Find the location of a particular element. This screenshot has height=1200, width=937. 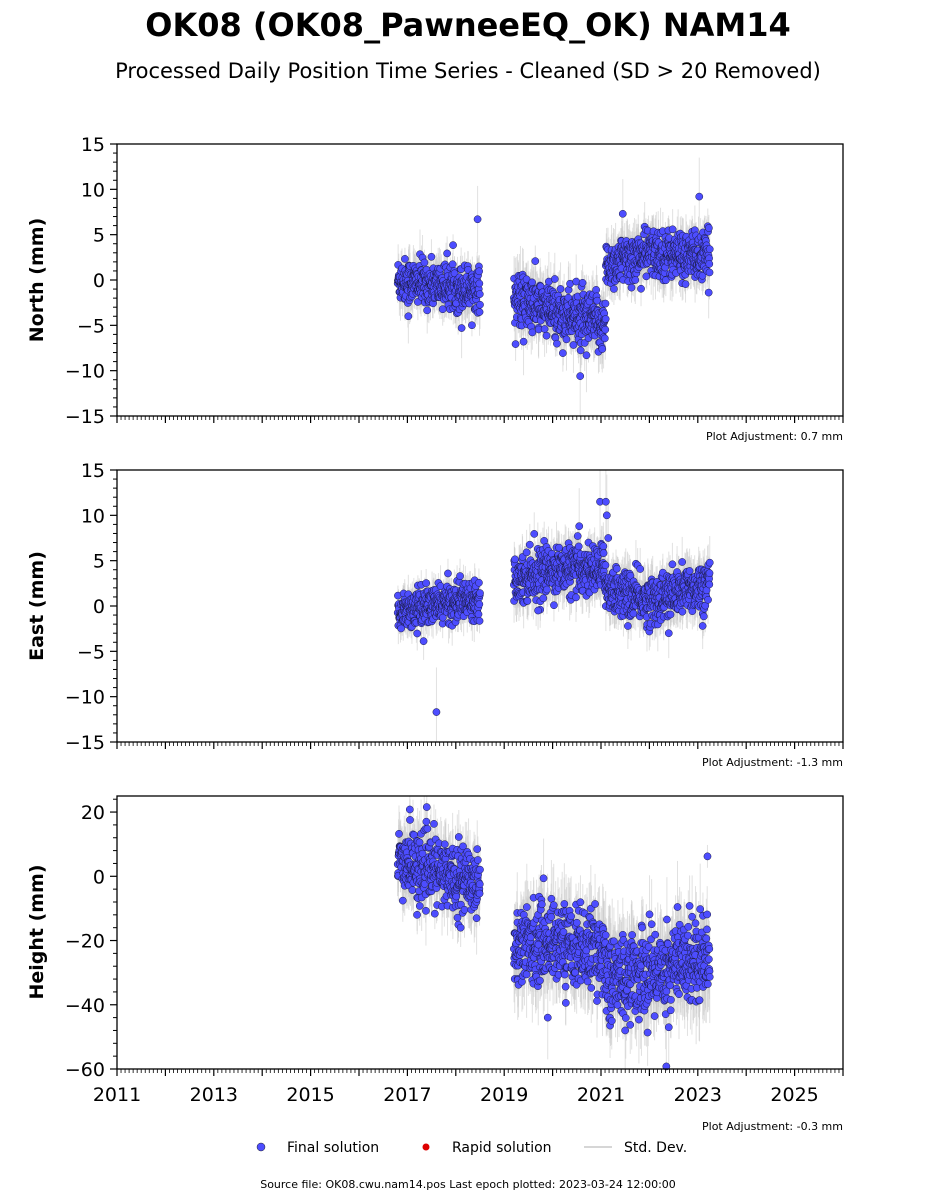

north-final-points is located at coordinates (553, 286).